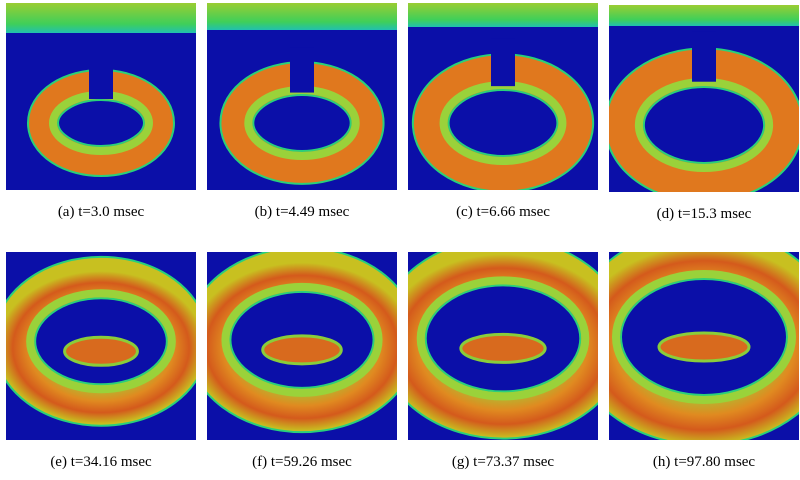  I want to click on panel: (f) t=59.26 msec, so click(302, 361).